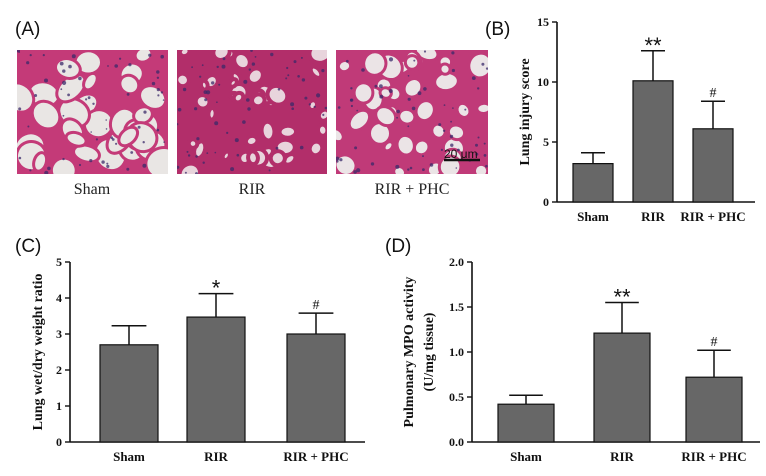 The height and width of the screenshot is (476, 766). What do you see at coordinates (28, 246) in the screenshot?
I see `panel-letter: (C)` at bounding box center [28, 246].